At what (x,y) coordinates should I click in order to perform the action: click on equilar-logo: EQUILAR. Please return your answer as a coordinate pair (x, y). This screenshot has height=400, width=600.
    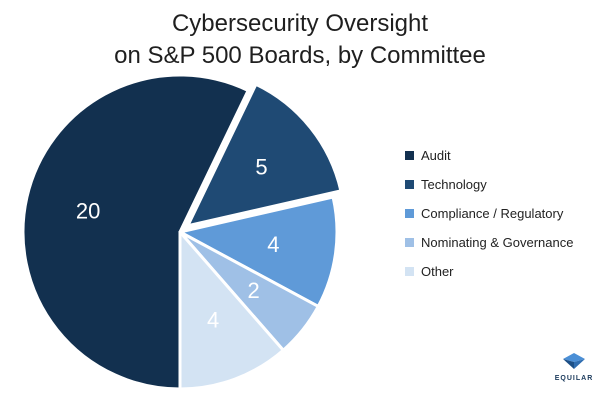
    Looking at the image, I should click on (574, 367).